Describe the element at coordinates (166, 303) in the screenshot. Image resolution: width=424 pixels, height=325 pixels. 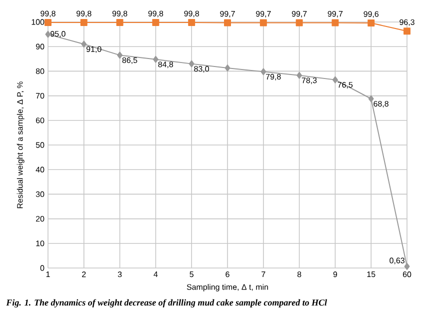
I see `caption: Fig. 1. The dynamics of weight decrease of drilling mud cake sample compared to HCl` at that location.